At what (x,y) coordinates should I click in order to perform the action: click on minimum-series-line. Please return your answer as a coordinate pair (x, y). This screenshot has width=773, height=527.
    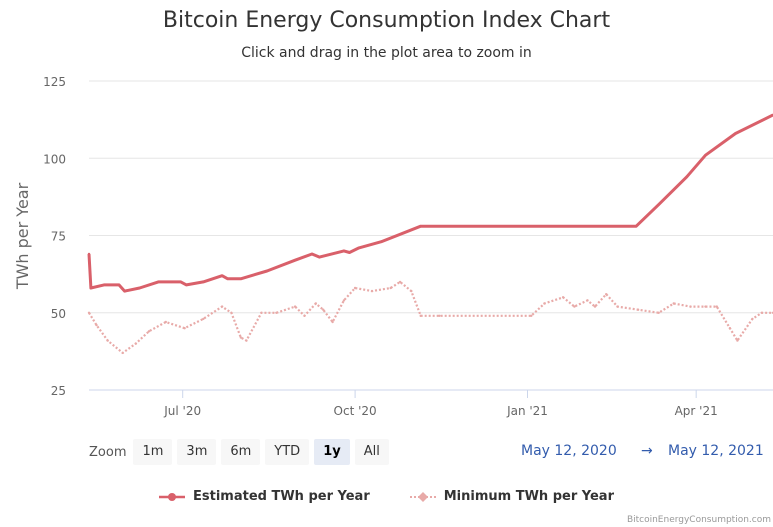
    Looking at the image, I should click on (430, 317).